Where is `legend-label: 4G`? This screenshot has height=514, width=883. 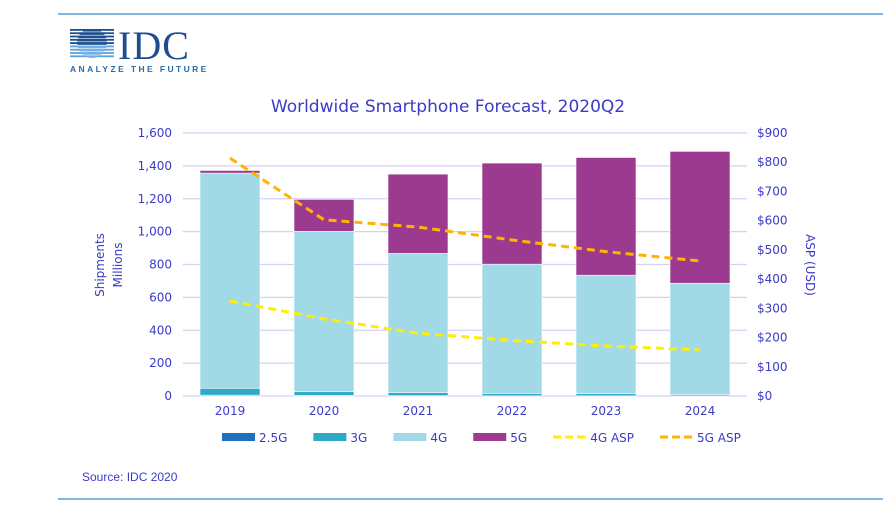 legend-label: 4G is located at coordinates (438, 438).